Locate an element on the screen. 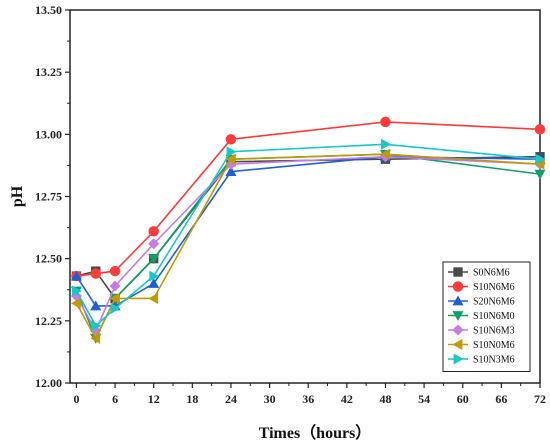  x-tick-label: 24 is located at coordinates (231, 399).